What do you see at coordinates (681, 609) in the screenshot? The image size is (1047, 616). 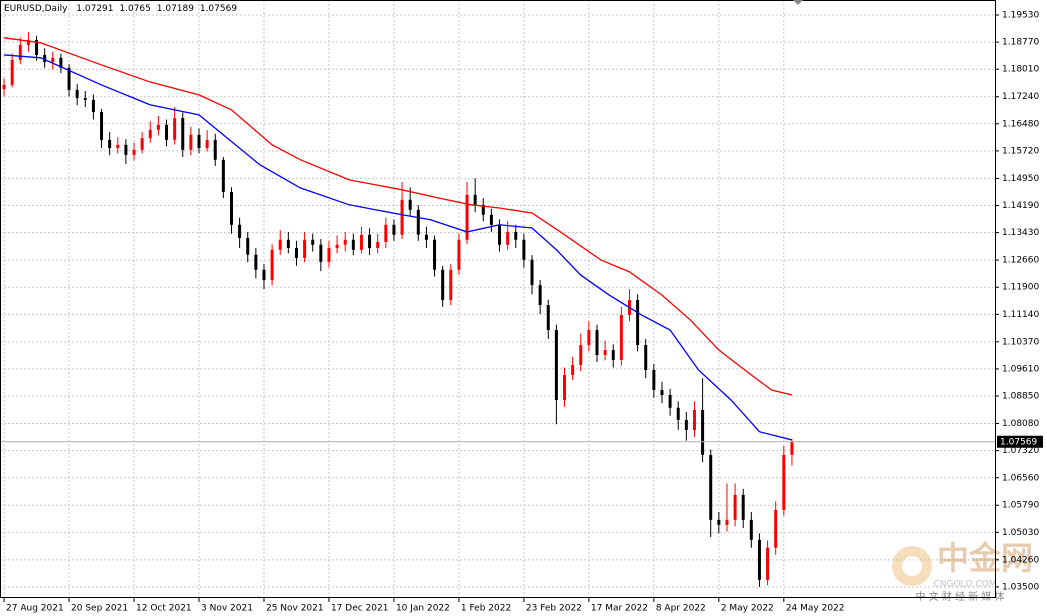 I see `x-tick-label: 8 Apr 2022` at bounding box center [681, 609].